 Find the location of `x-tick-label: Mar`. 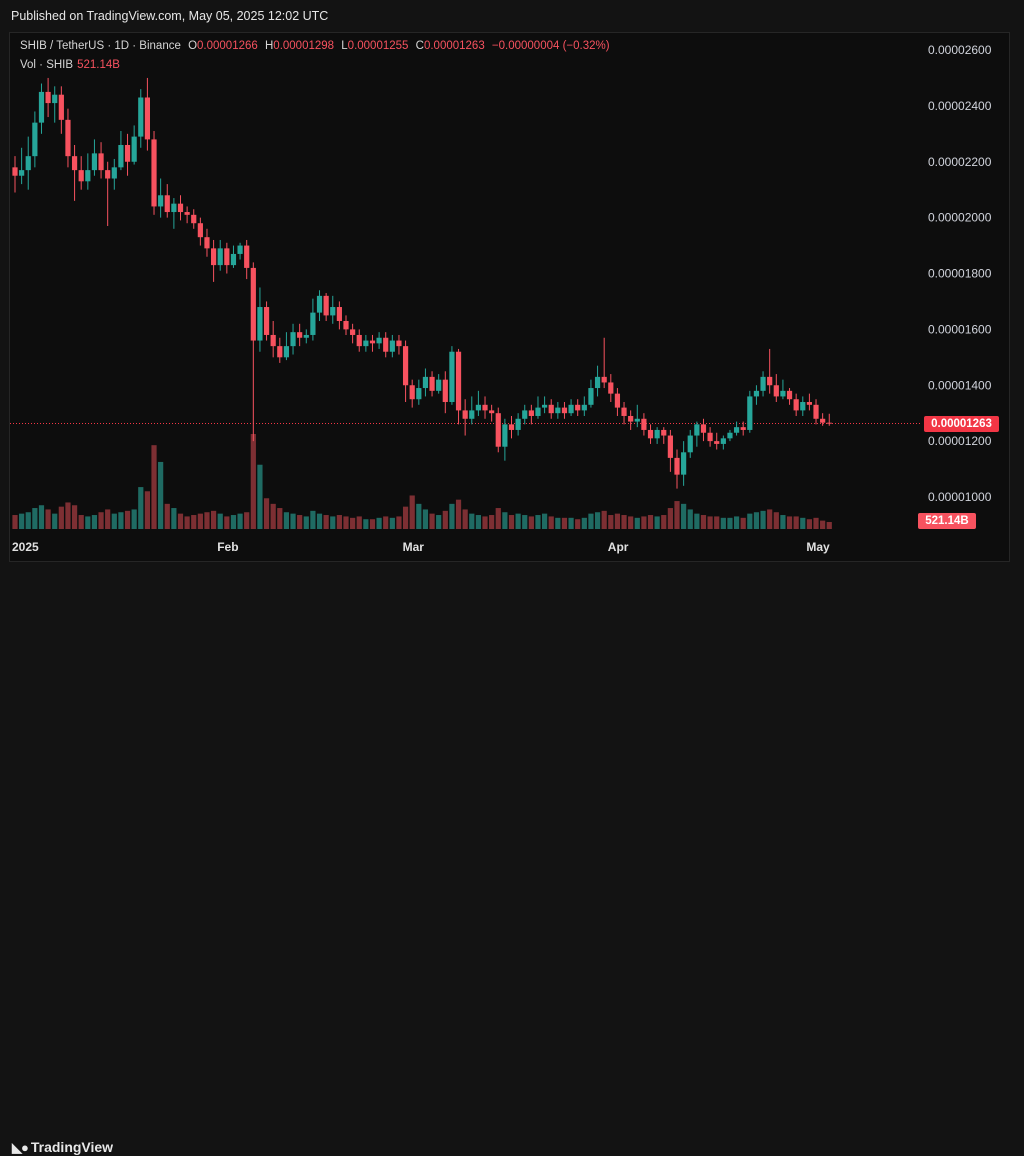

x-tick-label: Mar is located at coordinates (414, 547).